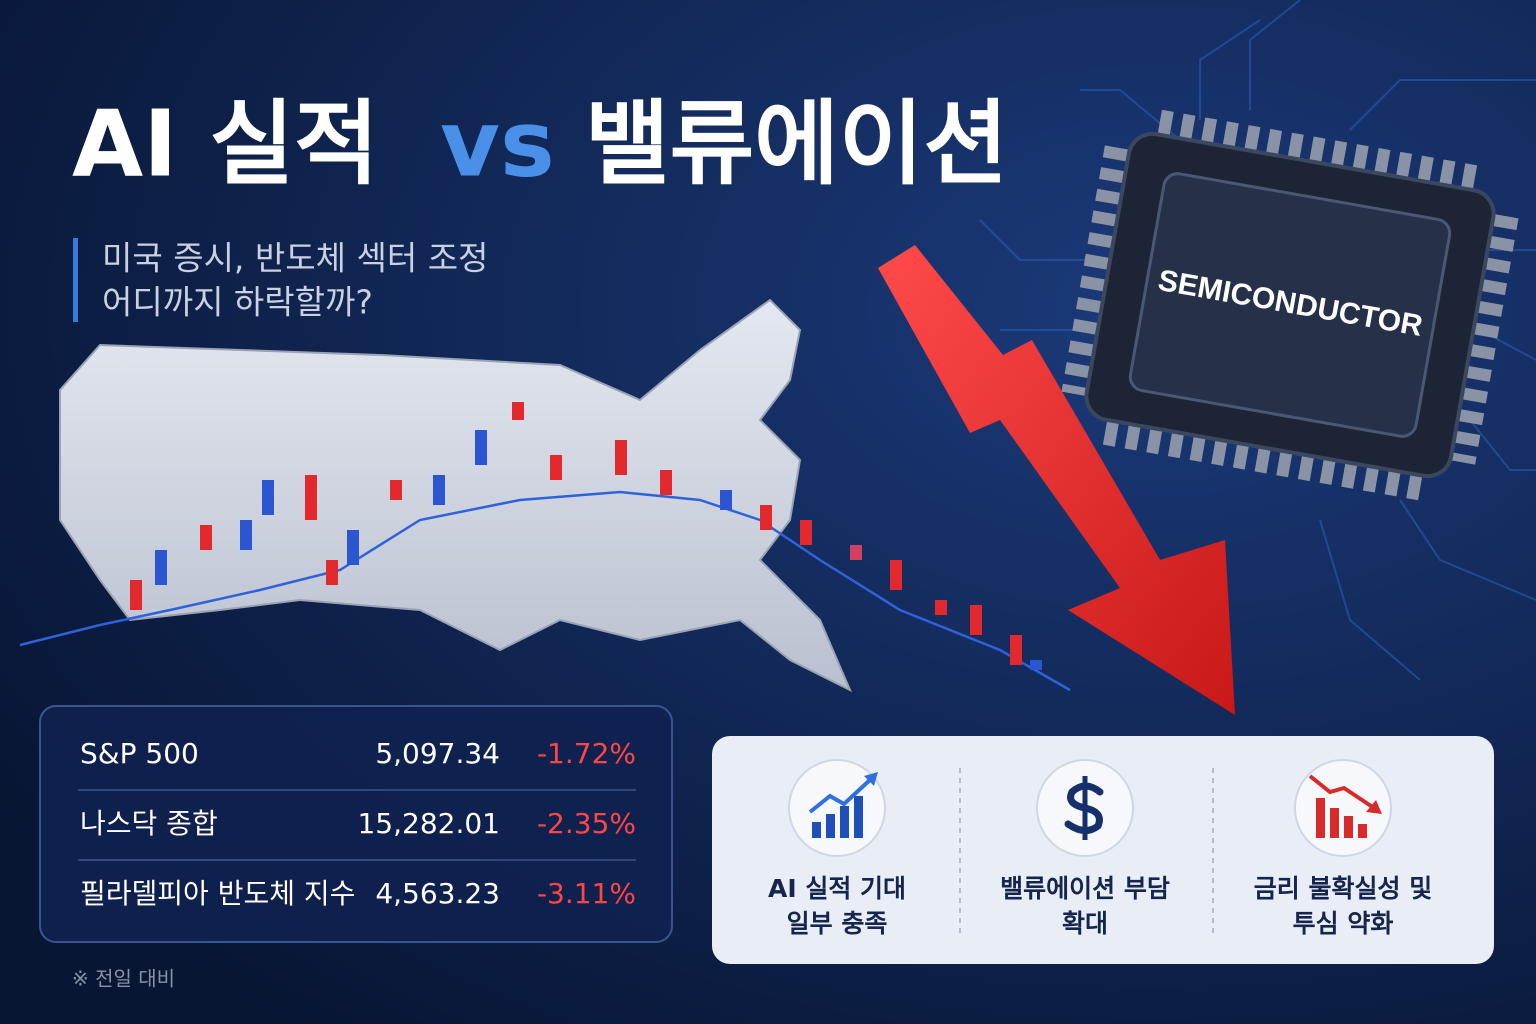 Image resolution: width=1536 pixels, height=1024 pixels. Describe the element at coordinates (237, 302) in the screenshot. I see `subtitle: 어디까지 하락할까?` at that location.